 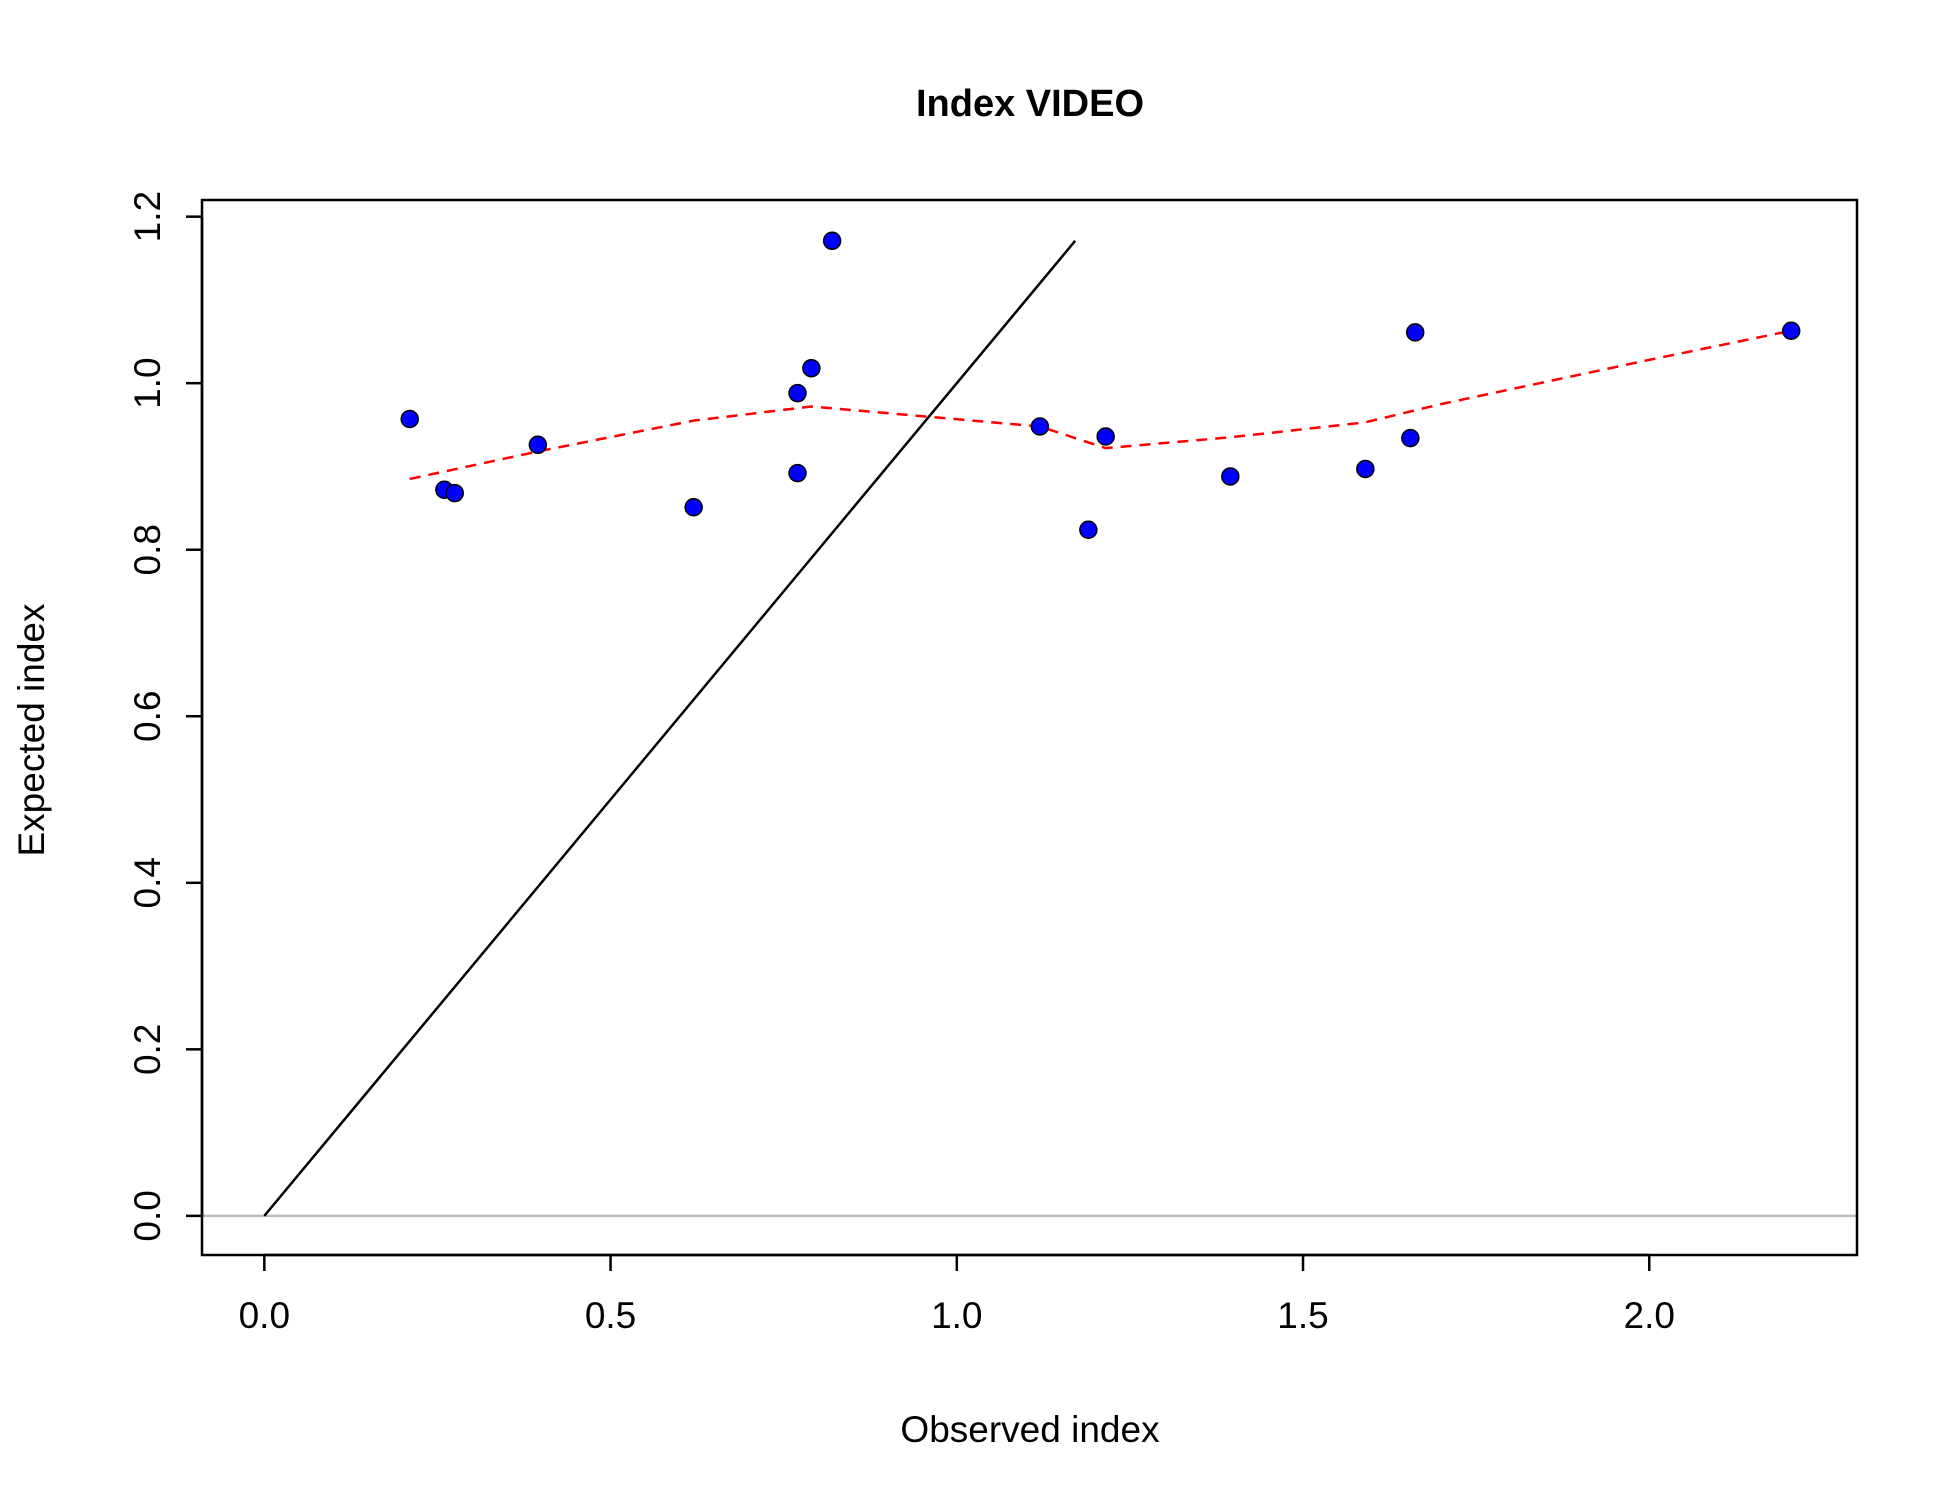 I want to click on y-tick-label: 1.2, so click(x=147, y=216).